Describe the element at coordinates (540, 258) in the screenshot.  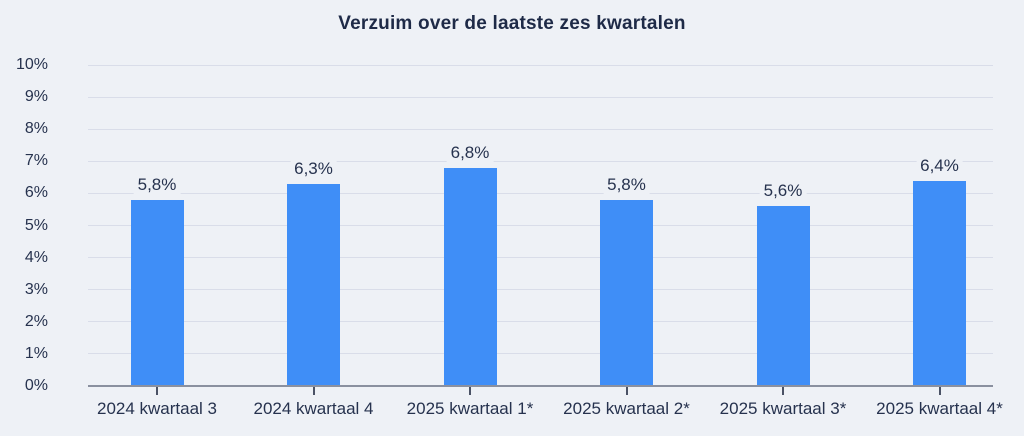
I see `gridline-4pct` at that location.